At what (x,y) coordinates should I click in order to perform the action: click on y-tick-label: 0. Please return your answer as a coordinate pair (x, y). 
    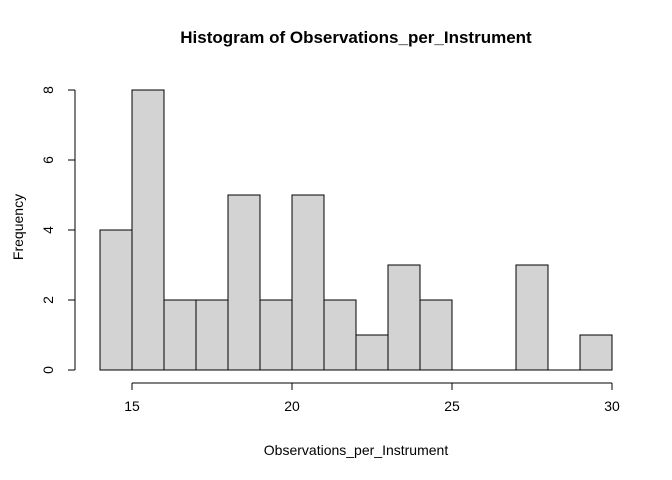
    Looking at the image, I should click on (48, 370).